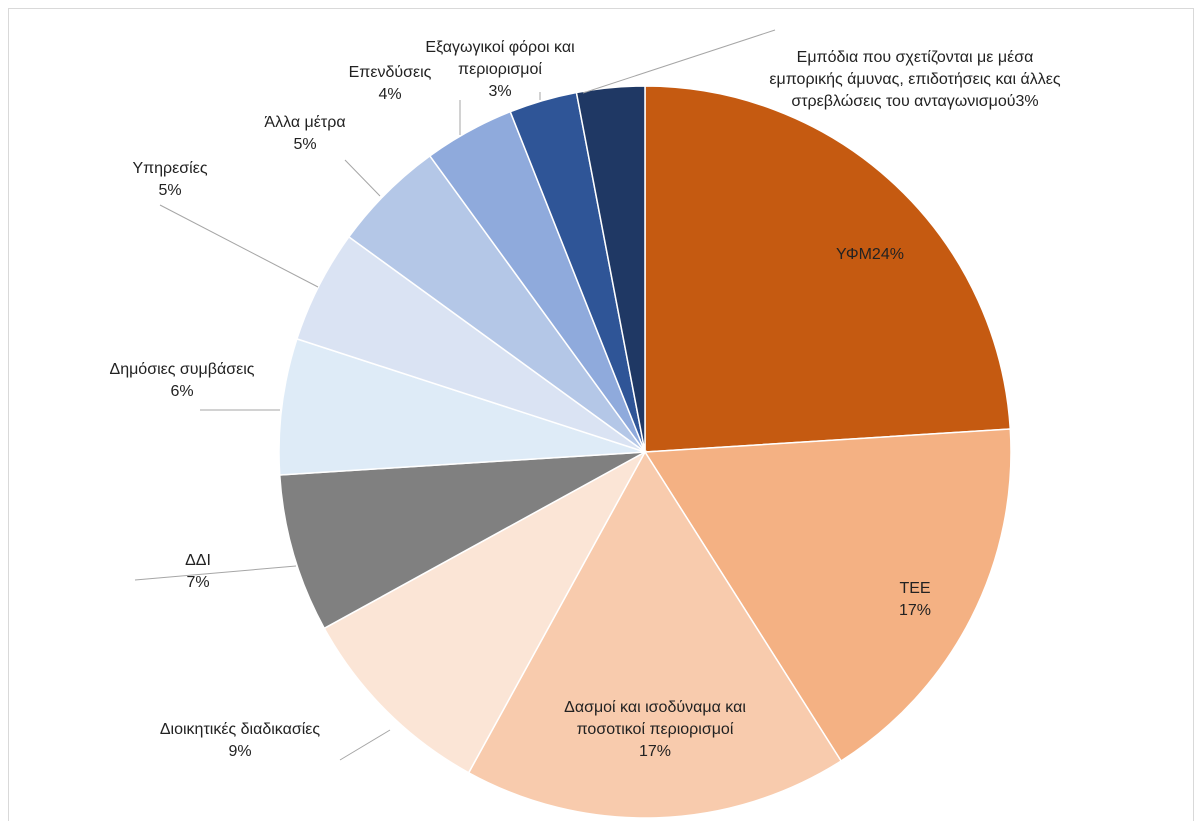 This screenshot has width=1204, height=821. What do you see at coordinates (240, 729) in the screenshot?
I see `category-name: Διοικητικές διαδικασίες` at bounding box center [240, 729].